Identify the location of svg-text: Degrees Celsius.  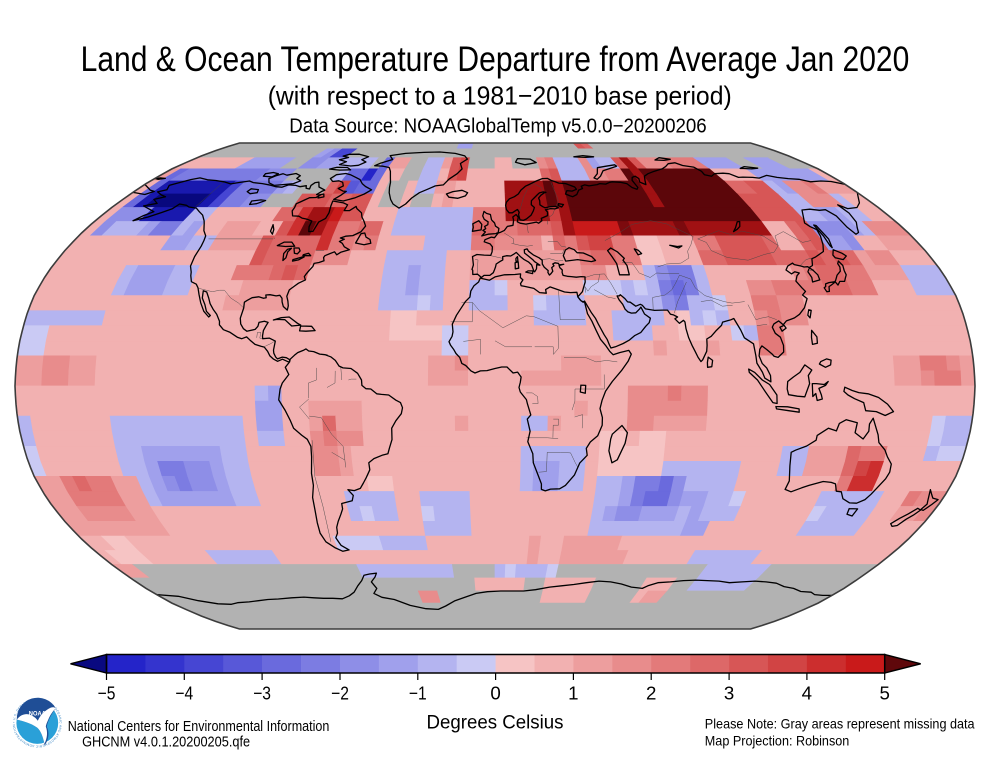
(495, 723).